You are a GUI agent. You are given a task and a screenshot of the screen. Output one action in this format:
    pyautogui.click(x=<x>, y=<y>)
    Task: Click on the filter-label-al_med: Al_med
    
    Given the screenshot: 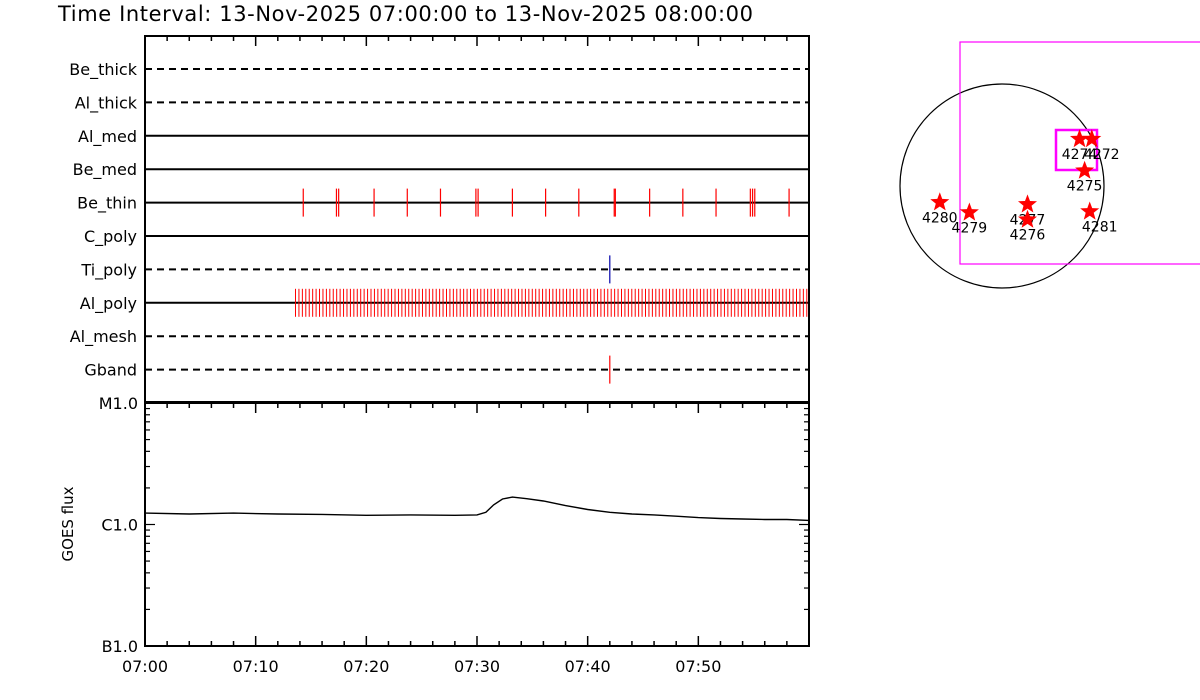 What is the action you would take?
    pyautogui.click(x=107, y=137)
    